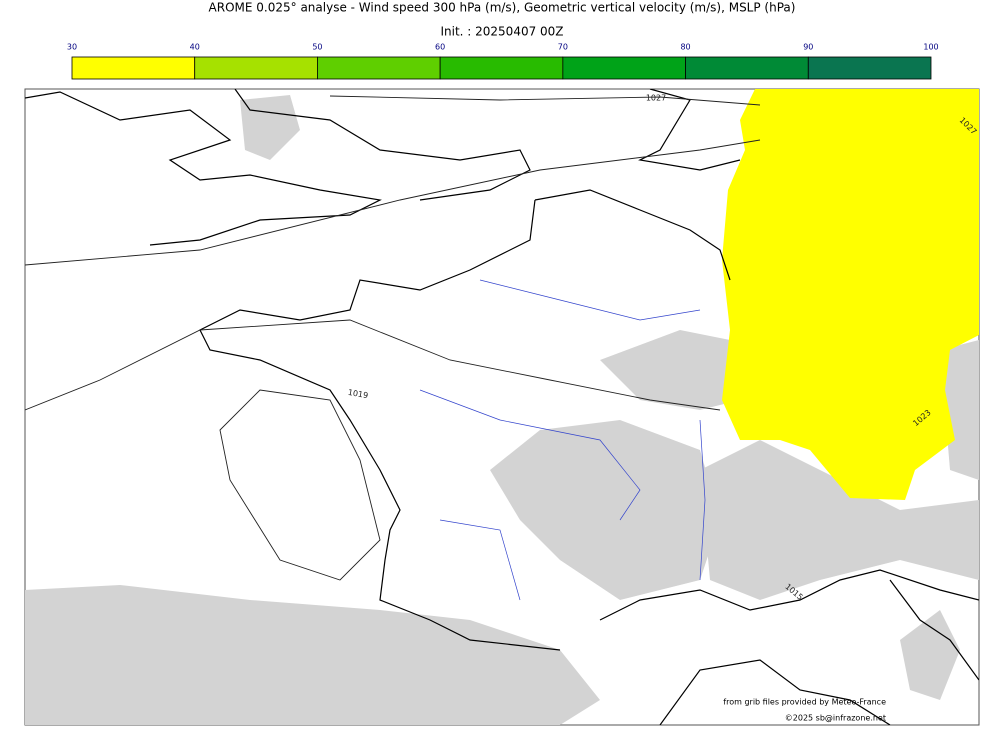  Describe the element at coordinates (440, 47) in the screenshot. I see `colorbar-tick-label: 60` at that location.